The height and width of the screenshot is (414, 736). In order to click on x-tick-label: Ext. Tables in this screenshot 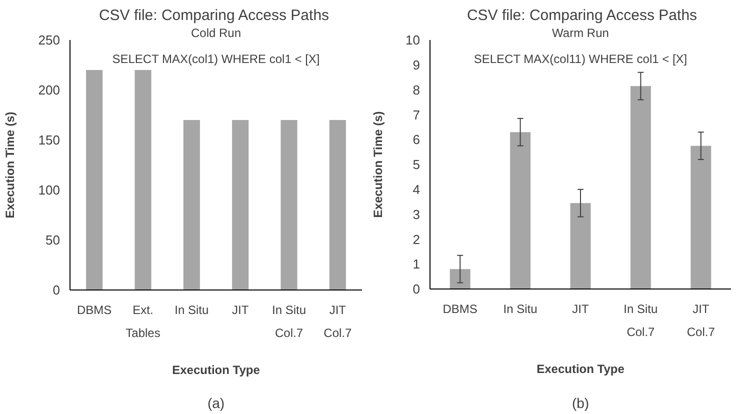, I will do `click(143, 321)`.